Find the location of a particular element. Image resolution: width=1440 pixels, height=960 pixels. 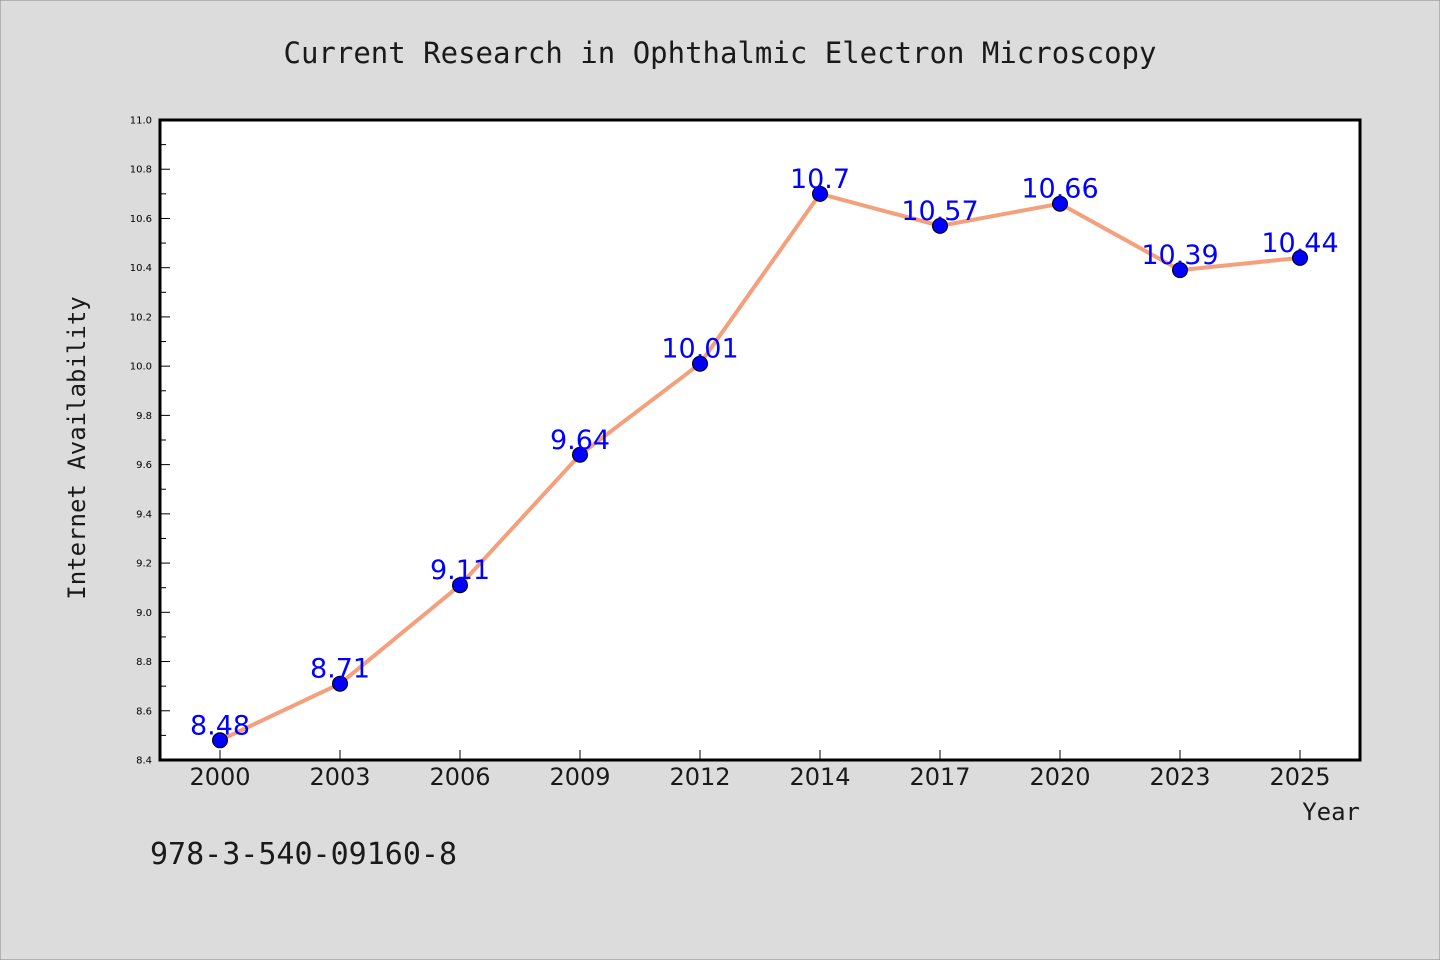

y-tick-label: 10.4 is located at coordinates (141, 268).